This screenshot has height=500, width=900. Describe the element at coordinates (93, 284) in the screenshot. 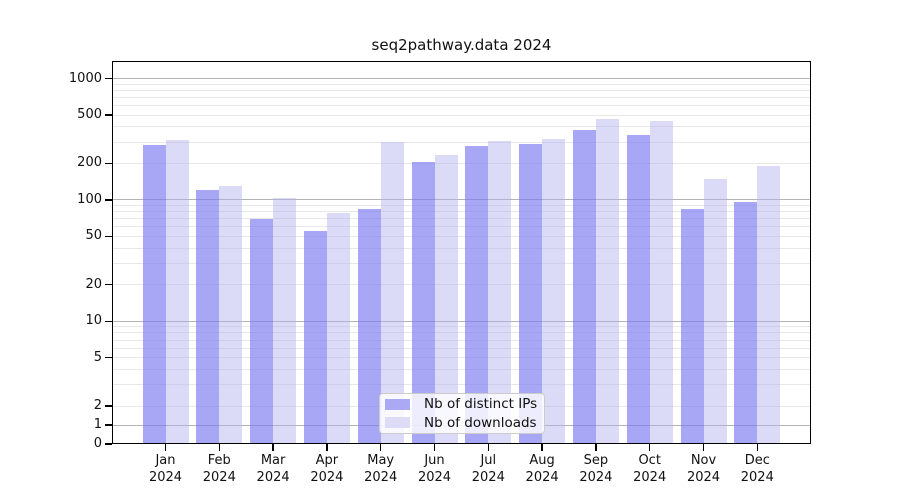

I see `y-axis-tick-label: 20` at that location.